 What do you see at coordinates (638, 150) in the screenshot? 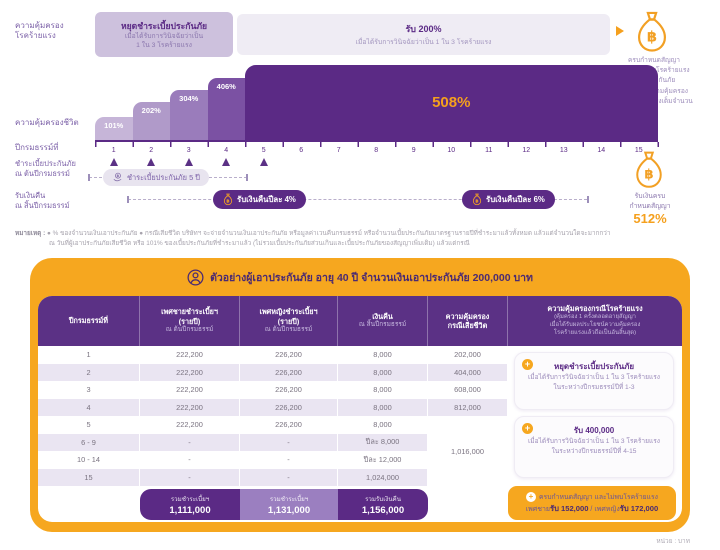
I see `axis-year: 15` at bounding box center [638, 150].